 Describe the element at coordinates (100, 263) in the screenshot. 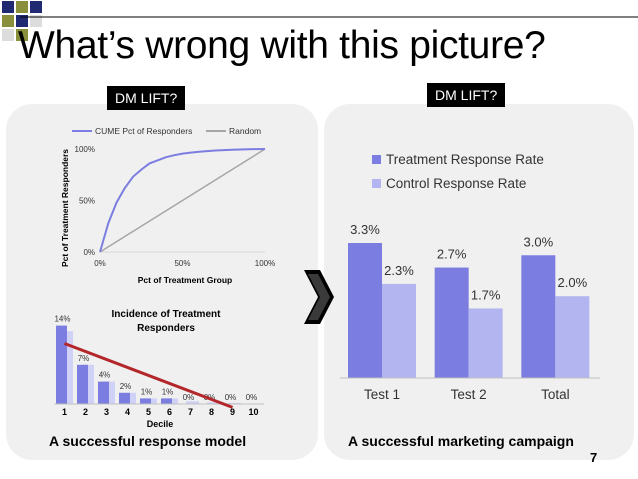

I see `gains-x-tick: 0%` at that location.